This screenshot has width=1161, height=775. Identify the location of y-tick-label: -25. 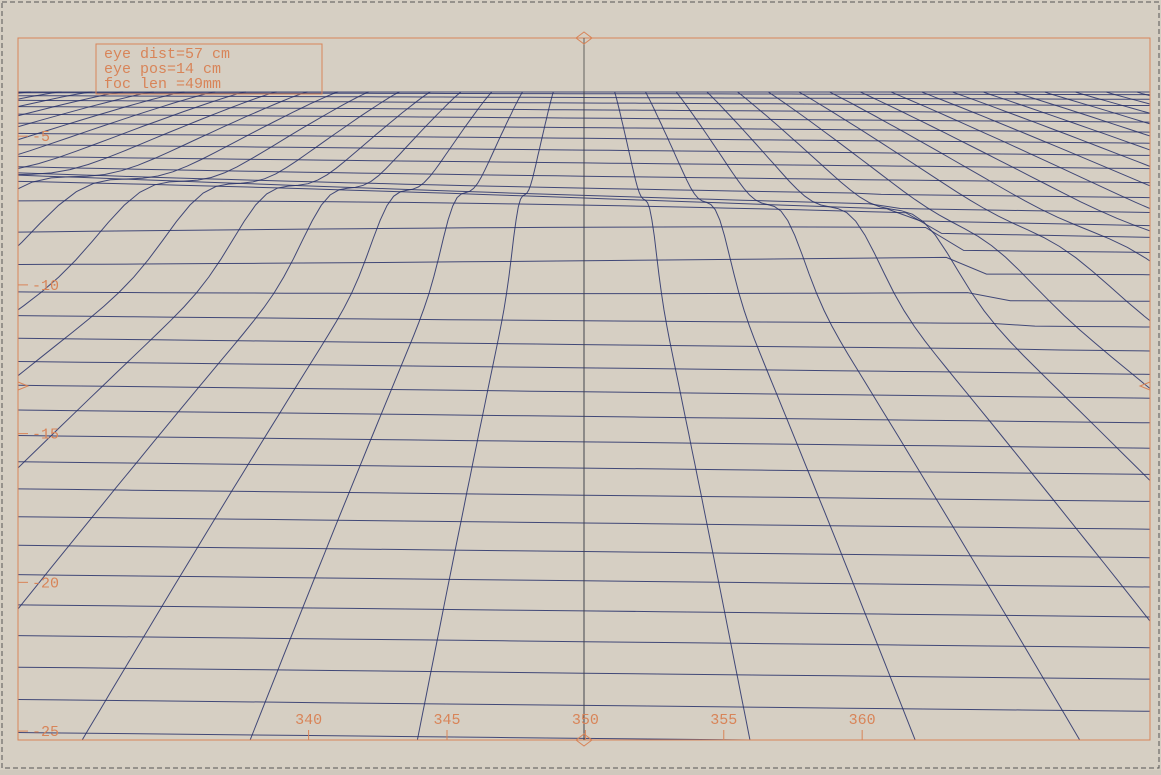
(45, 732).